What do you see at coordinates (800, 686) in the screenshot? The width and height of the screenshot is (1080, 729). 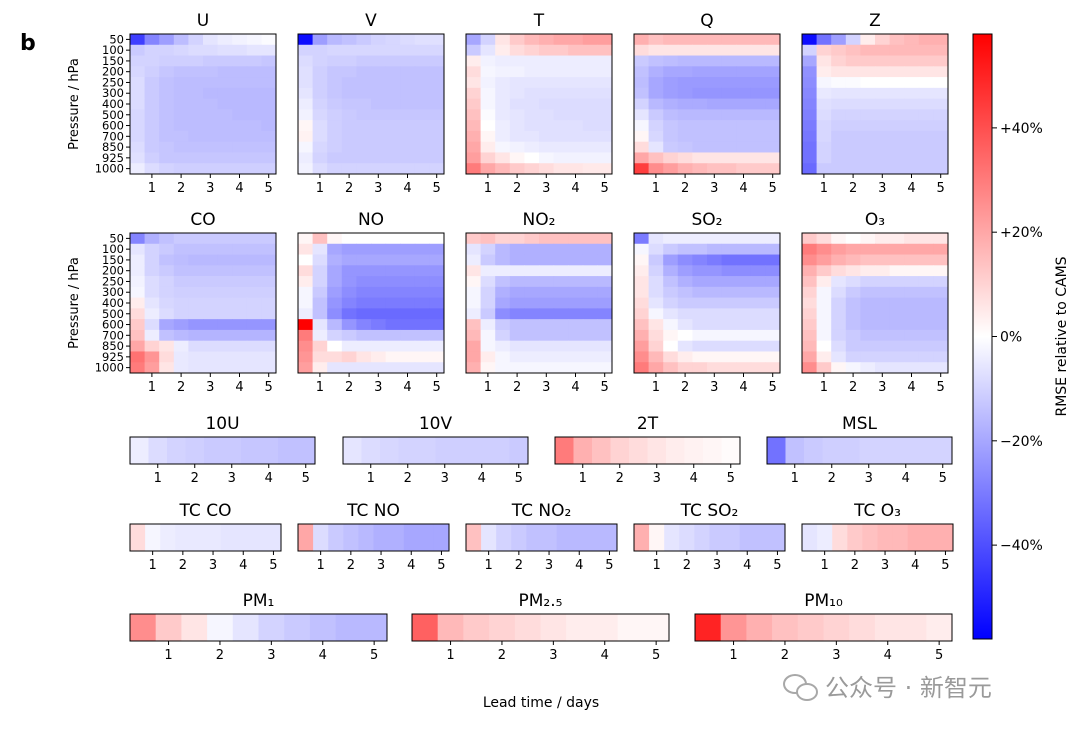 I see `wechat-icon` at bounding box center [800, 686].